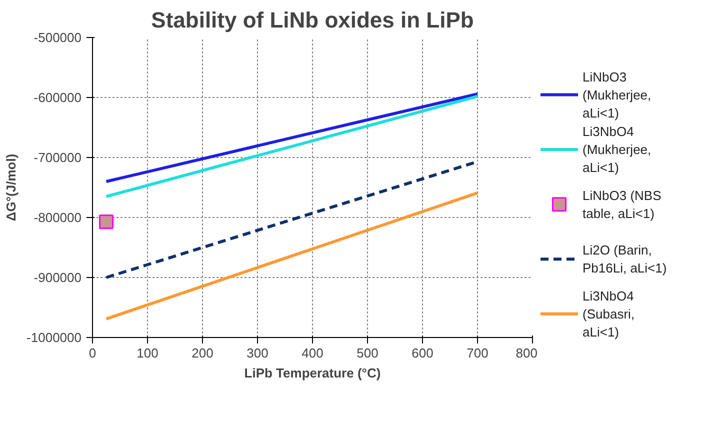 This screenshot has height=431, width=719. Describe the element at coordinates (312, 373) in the screenshot. I see `x-axis-title: LiPb Temperature (°C)` at that location.